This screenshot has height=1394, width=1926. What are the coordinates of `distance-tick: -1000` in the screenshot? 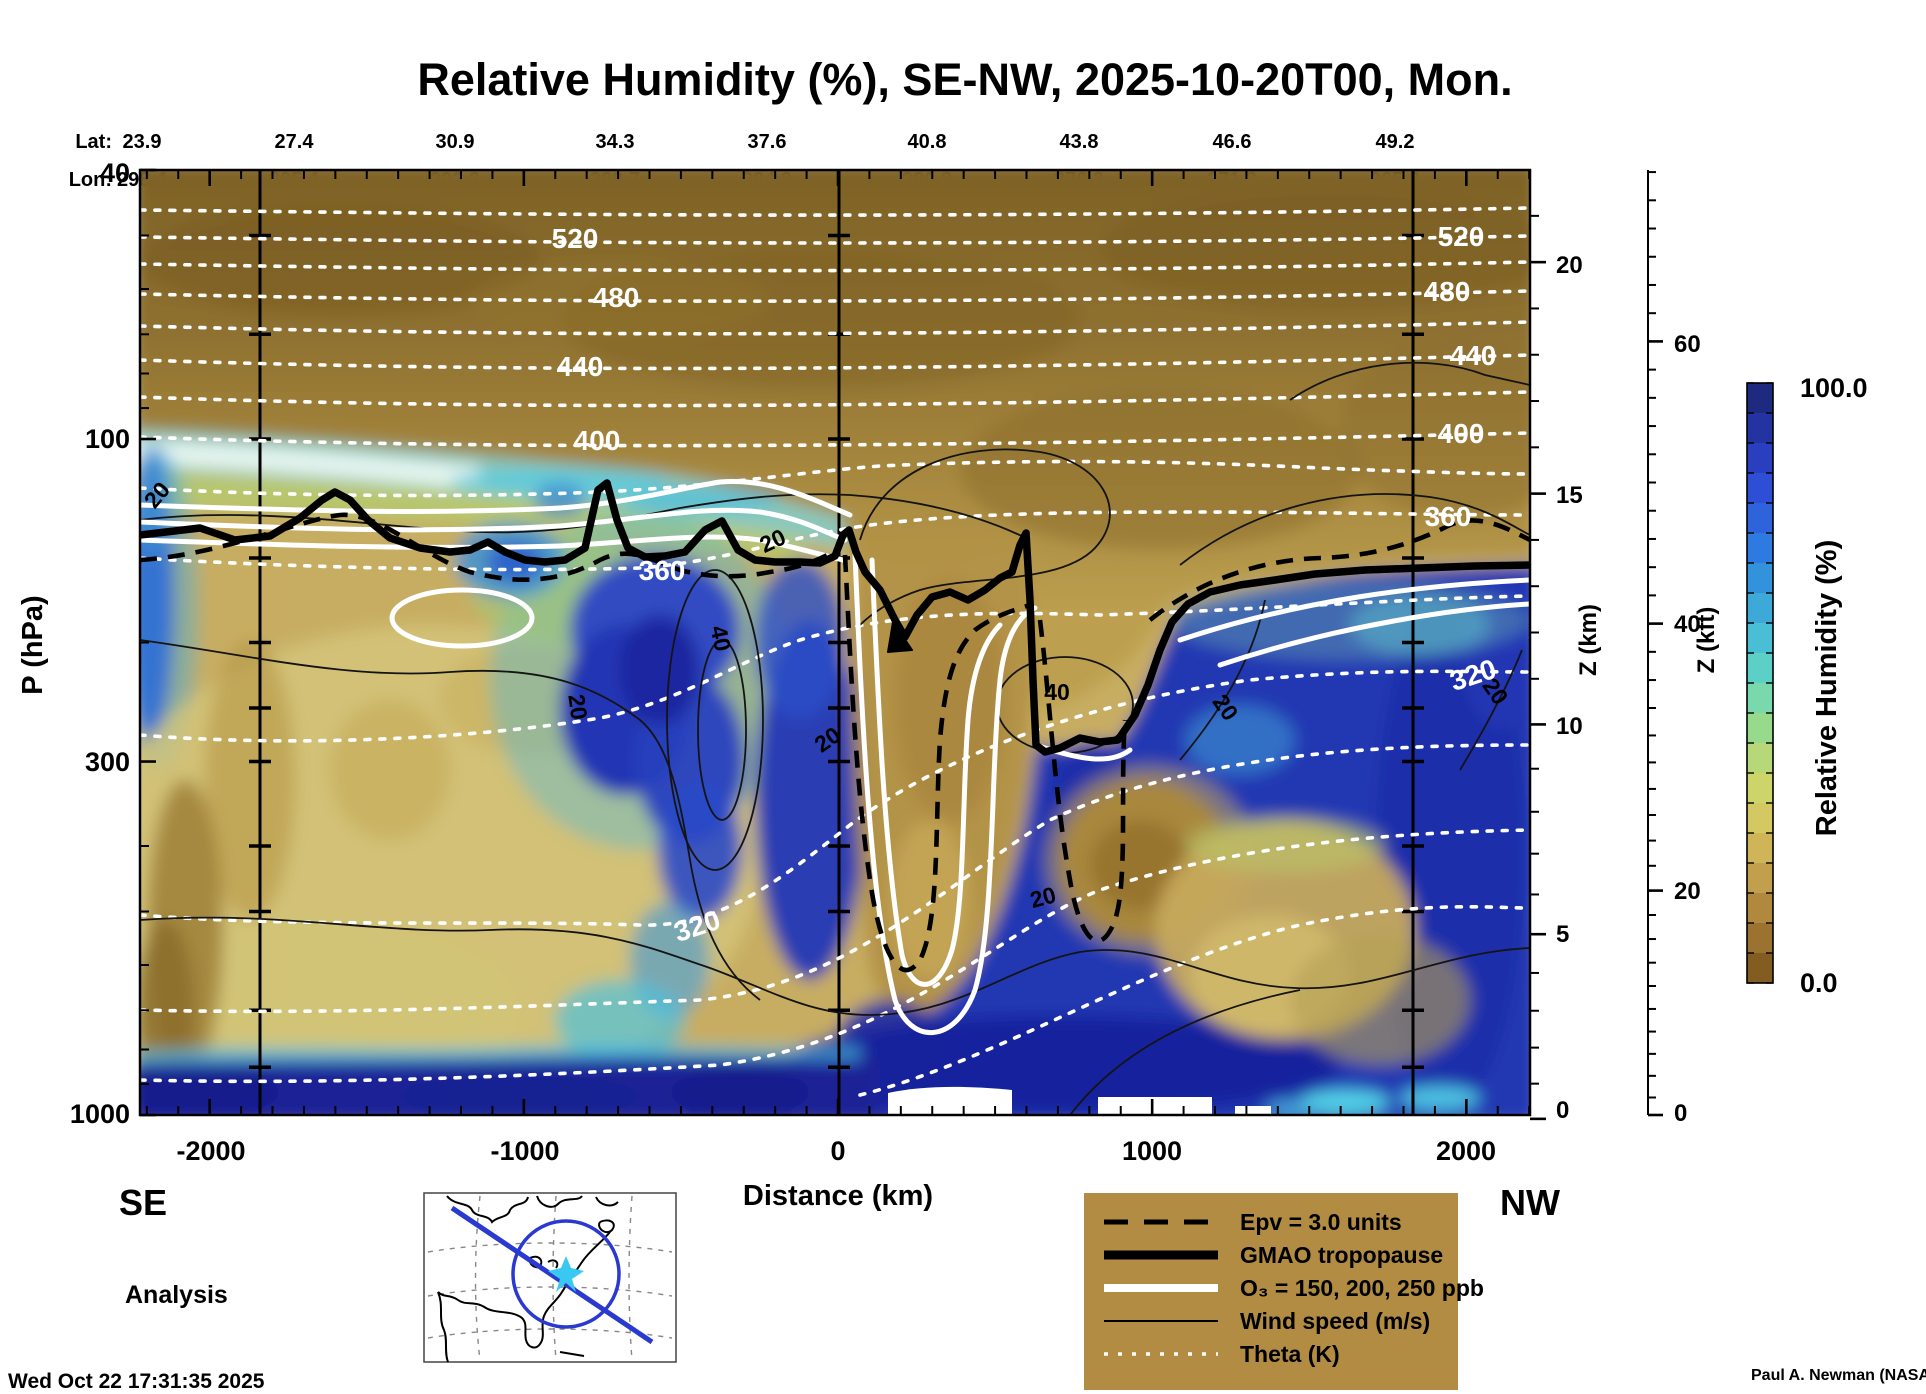 It's located at (524, 1151).